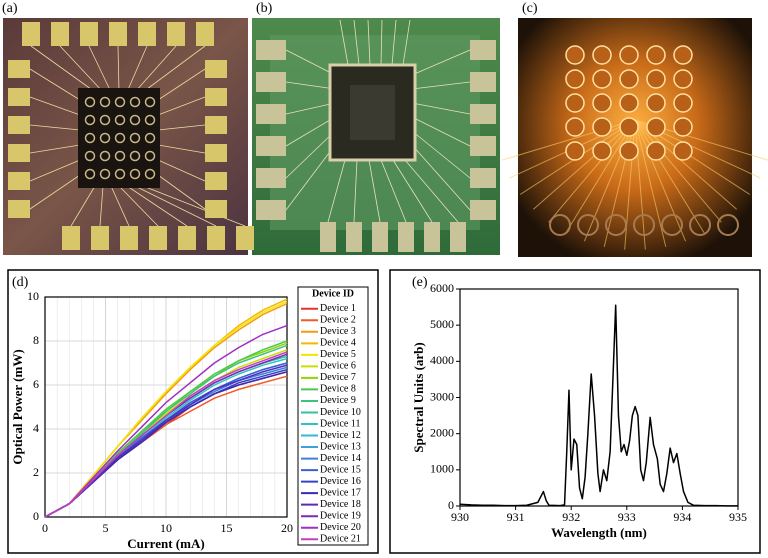 This screenshot has height=558, width=768. Describe the element at coordinates (119, 138) in the screenshot. I see `chip` at that location.